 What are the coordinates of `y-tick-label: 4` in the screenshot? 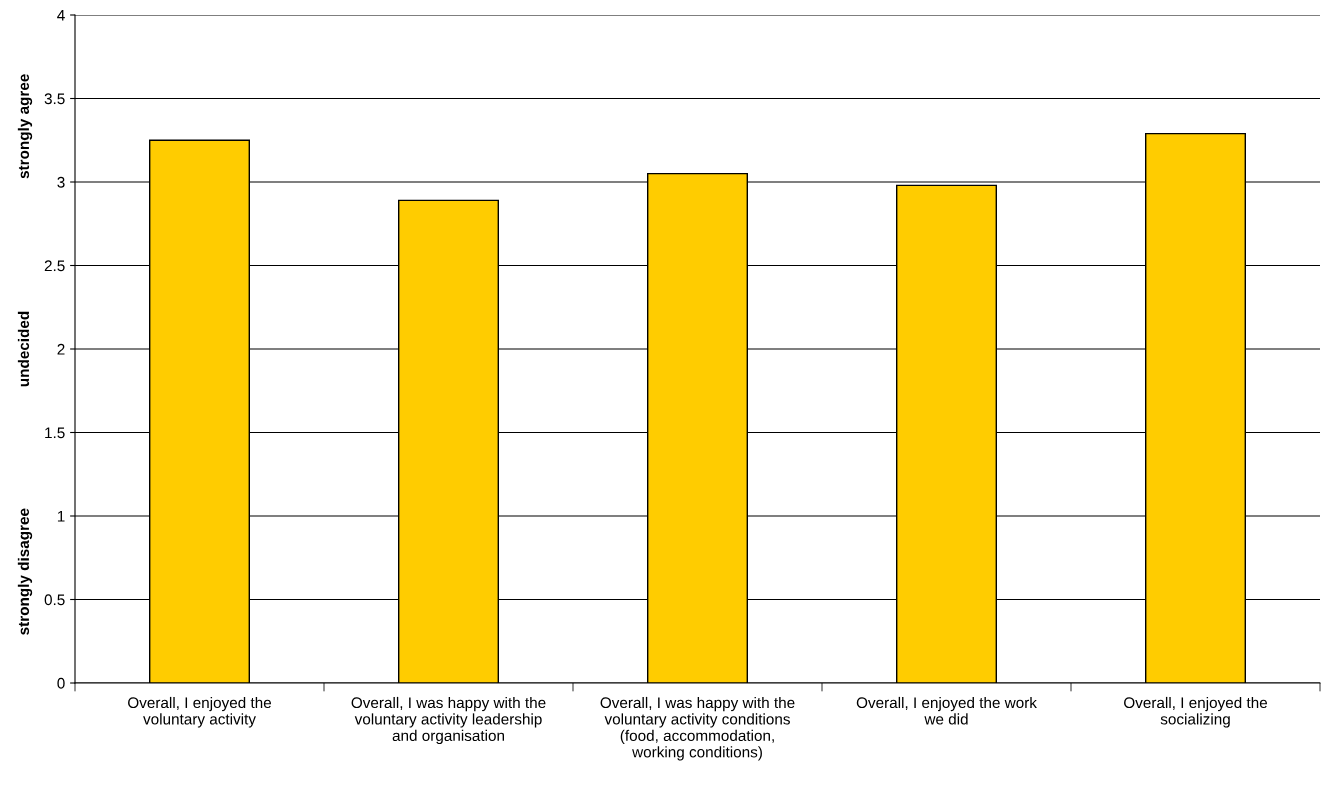 It's located at (61, 15).